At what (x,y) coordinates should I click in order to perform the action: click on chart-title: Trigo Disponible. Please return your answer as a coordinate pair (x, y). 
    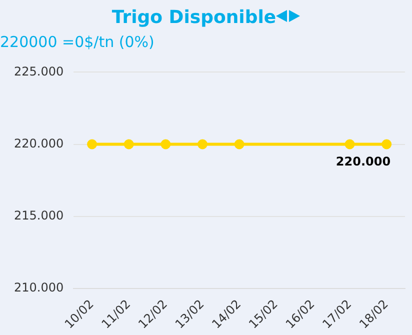
    Looking at the image, I should click on (194, 17).